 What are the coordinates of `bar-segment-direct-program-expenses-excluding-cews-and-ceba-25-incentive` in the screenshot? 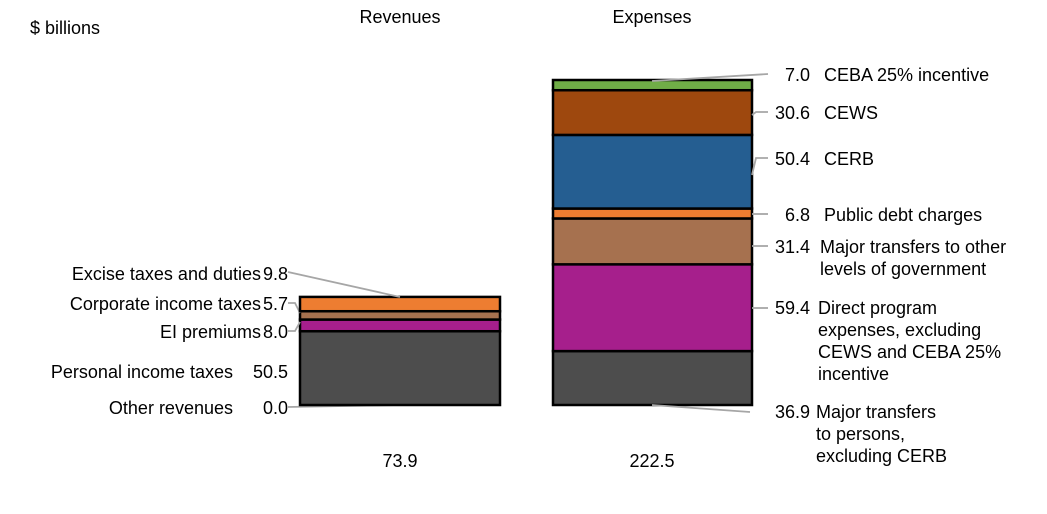 It's located at (652, 308).